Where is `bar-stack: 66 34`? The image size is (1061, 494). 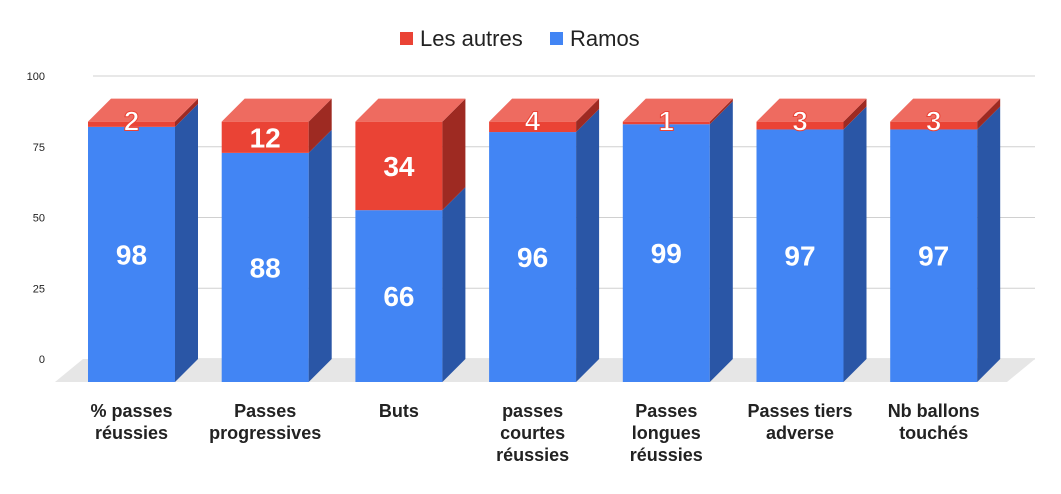 bar-stack: 66 34 is located at coordinates (410, 240).